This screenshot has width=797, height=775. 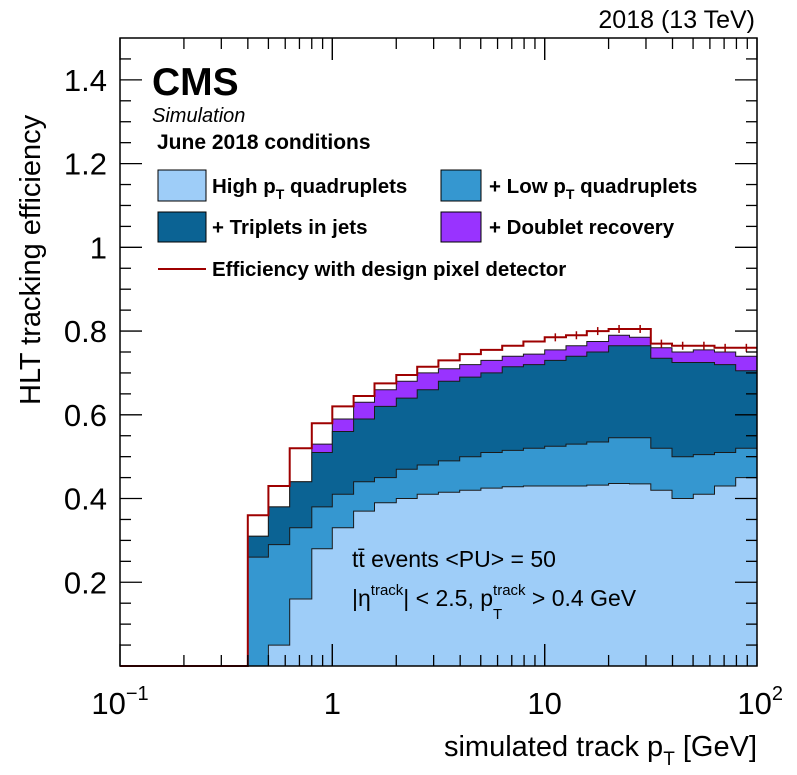 I want to click on x-axis-label-unit: [GeV], so click(x=716, y=747).